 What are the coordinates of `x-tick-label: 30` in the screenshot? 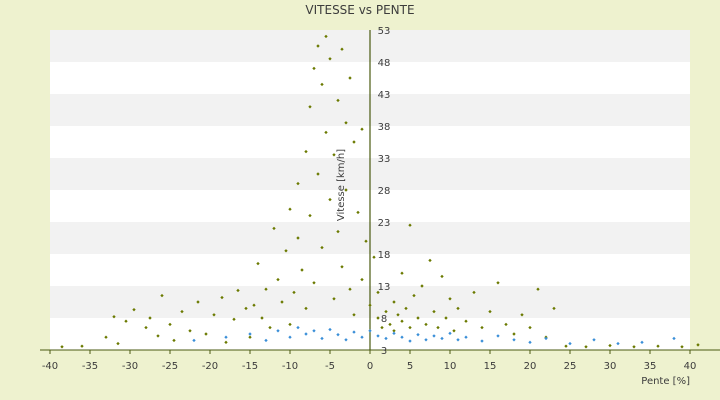 It's located at (610, 366).